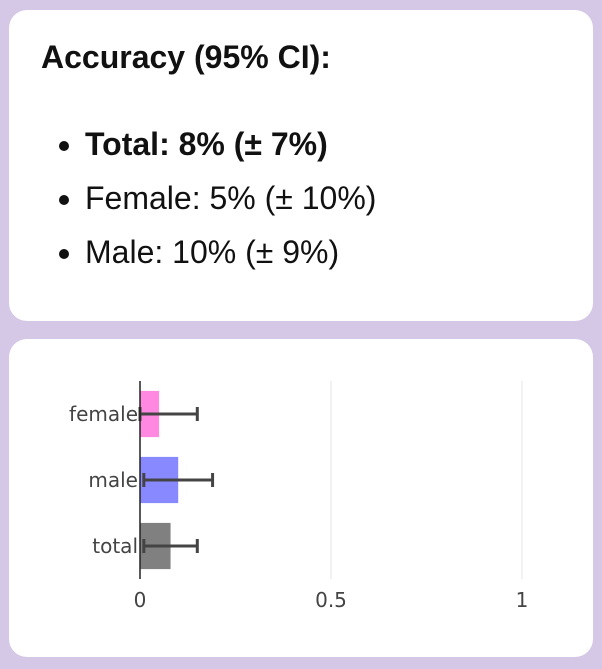 The height and width of the screenshot is (669, 602). What do you see at coordinates (339, 144) in the screenshot?
I see `summary-item-total: Total: 8% (± 7%)` at bounding box center [339, 144].